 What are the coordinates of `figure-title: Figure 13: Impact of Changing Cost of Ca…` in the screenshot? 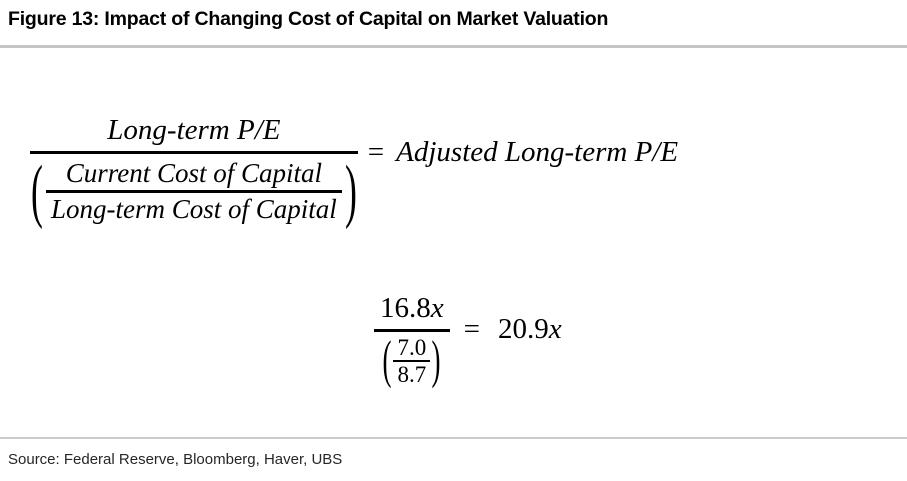 It's located at (308, 19).